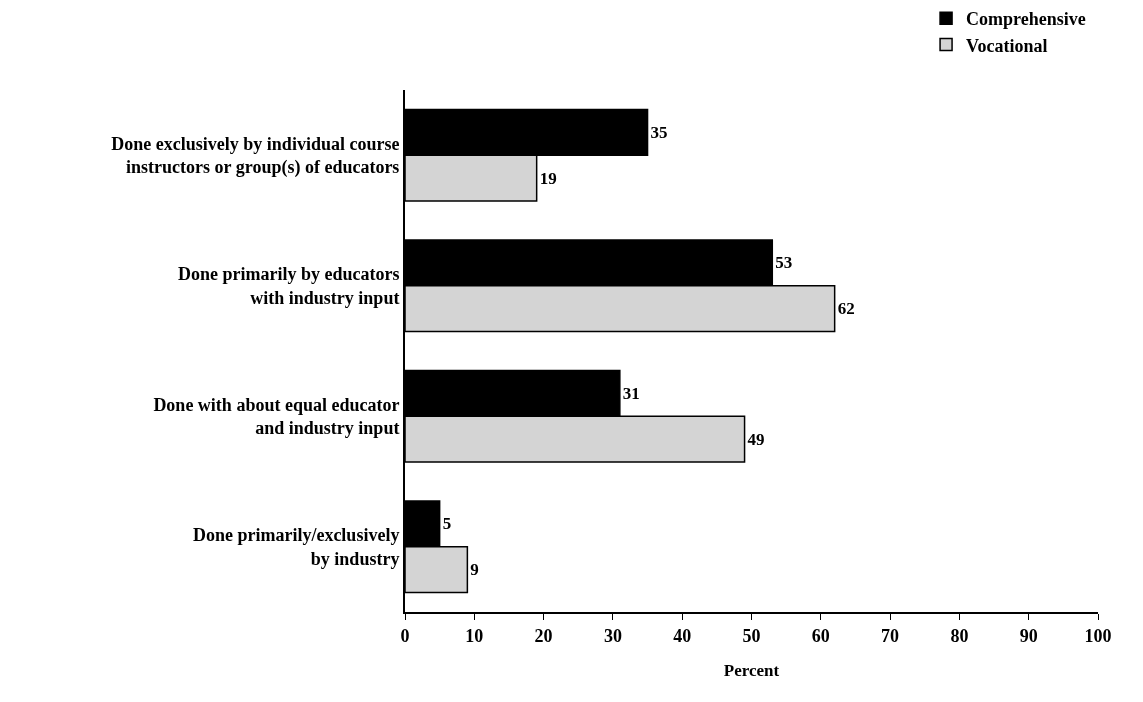 Image resolution: width=1143 pixels, height=702 pixels. What do you see at coordinates (756, 439) in the screenshot?
I see `data-label: 49` at bounding box center [756, 439].